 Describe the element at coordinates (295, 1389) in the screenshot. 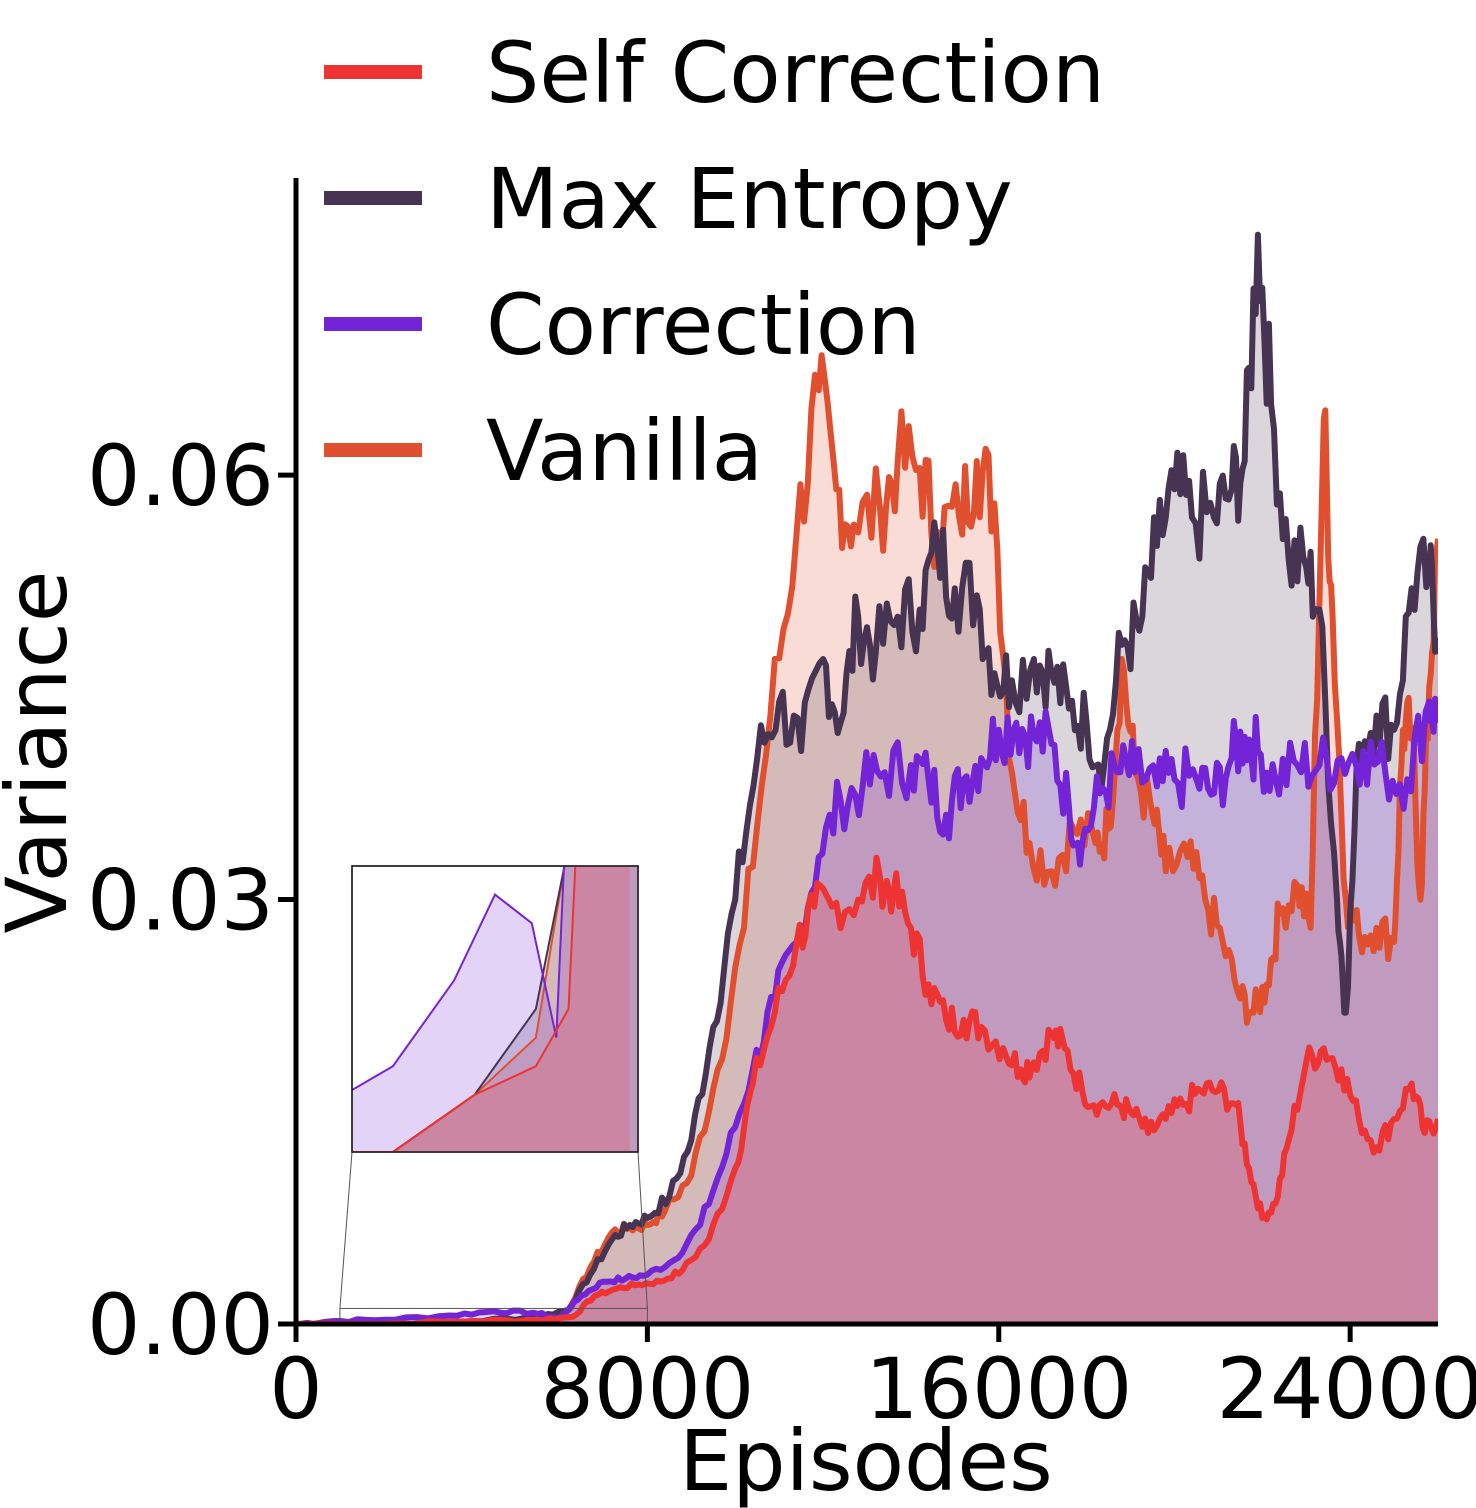

I see `x-tick-label: 0` at that location.